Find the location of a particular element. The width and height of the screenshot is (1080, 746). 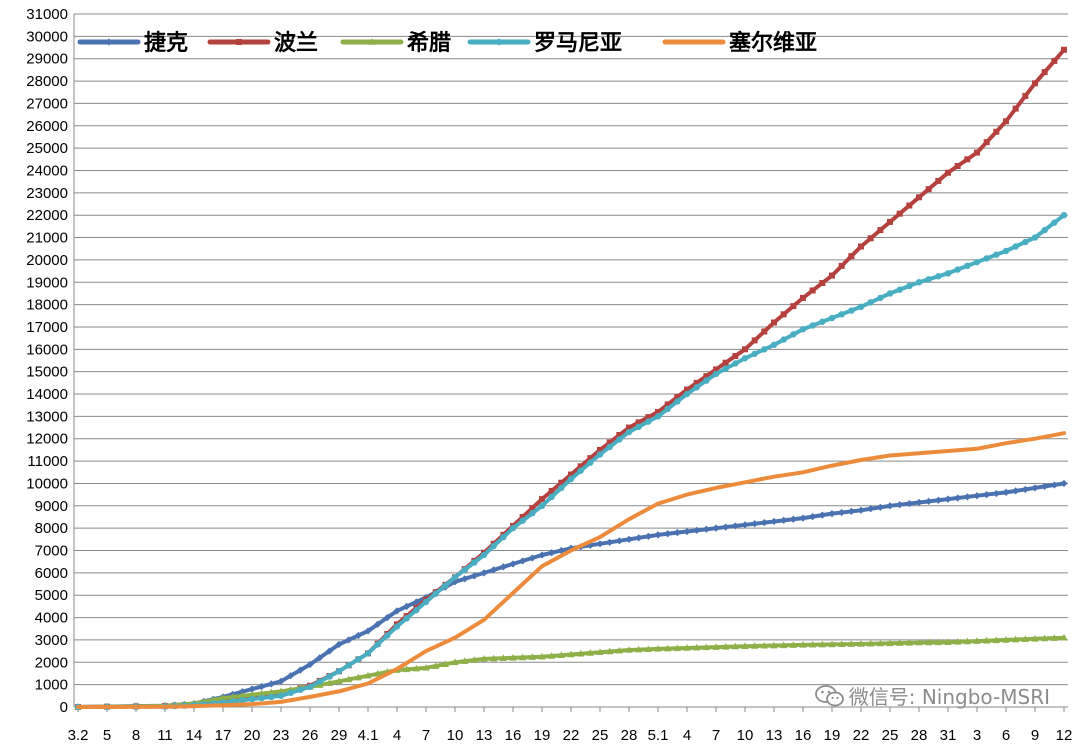

y-tick-label: 17000 is located at coordinates (47, 327).